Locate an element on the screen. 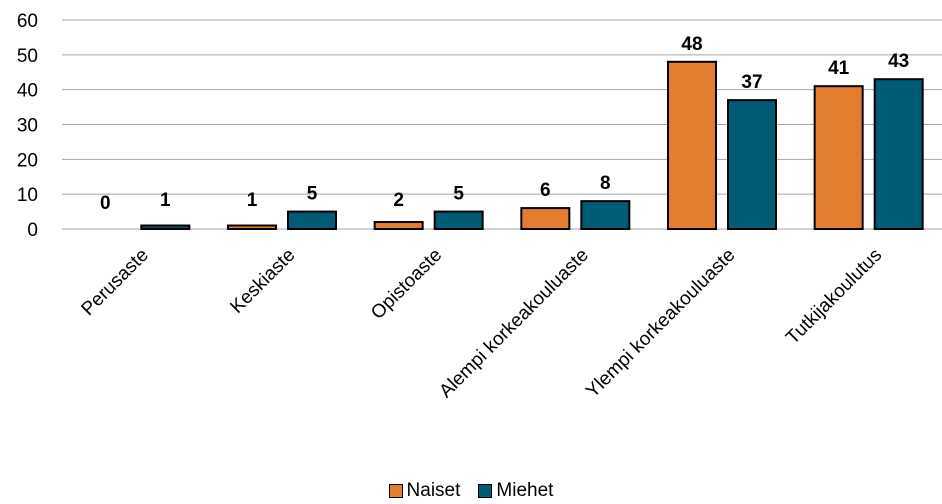  y-tick-label: 0 is located at coordinates (32, 230).